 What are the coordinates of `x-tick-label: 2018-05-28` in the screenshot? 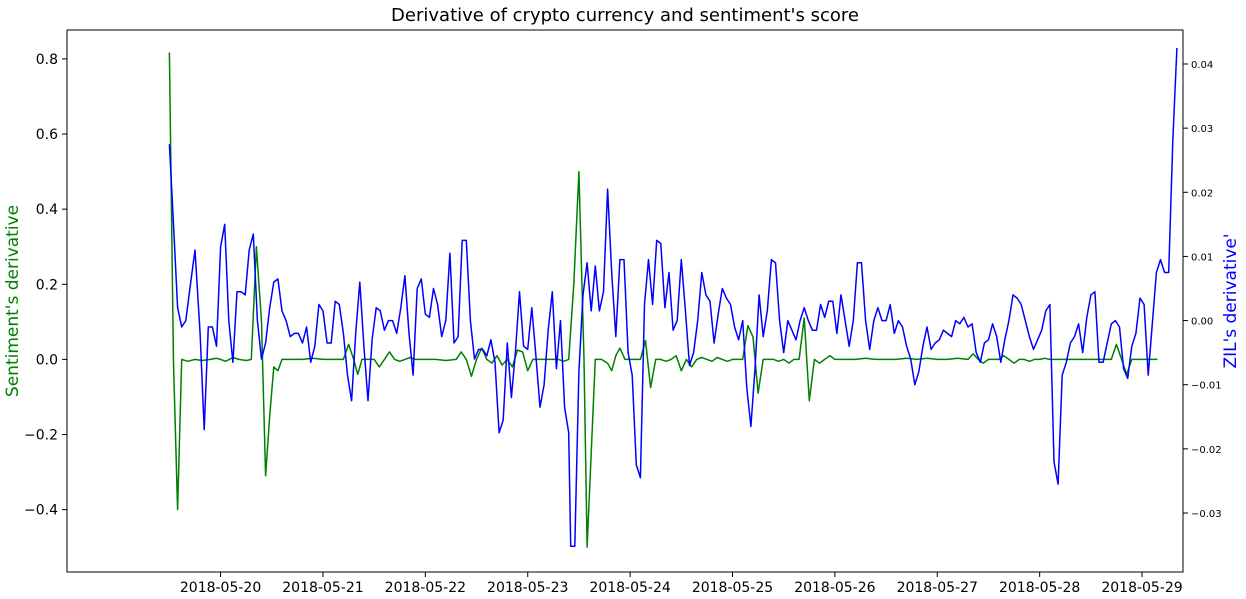 It's located at (1039, 588).